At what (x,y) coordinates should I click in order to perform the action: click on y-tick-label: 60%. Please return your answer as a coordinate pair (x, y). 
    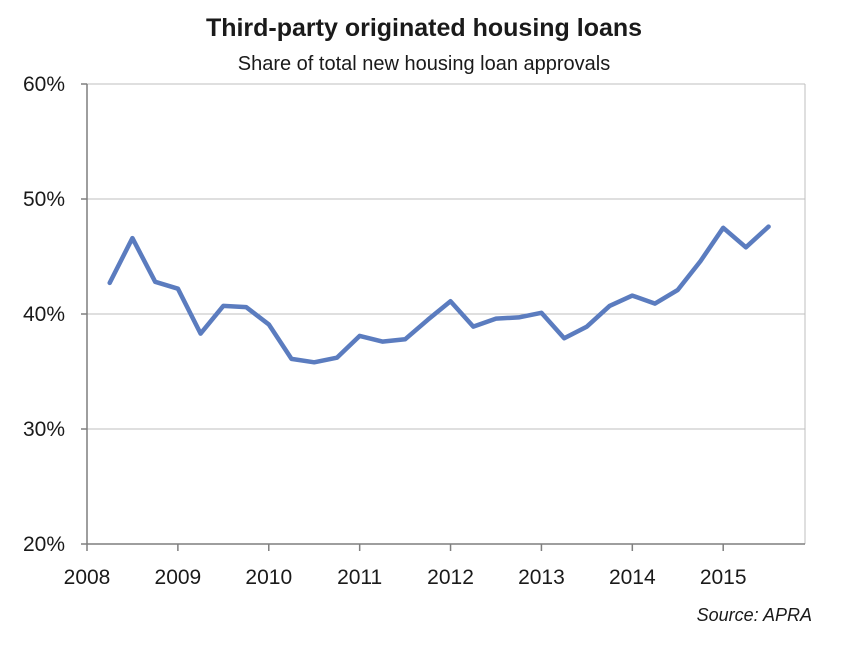
    Looking at the image, I should click on (44, 84).